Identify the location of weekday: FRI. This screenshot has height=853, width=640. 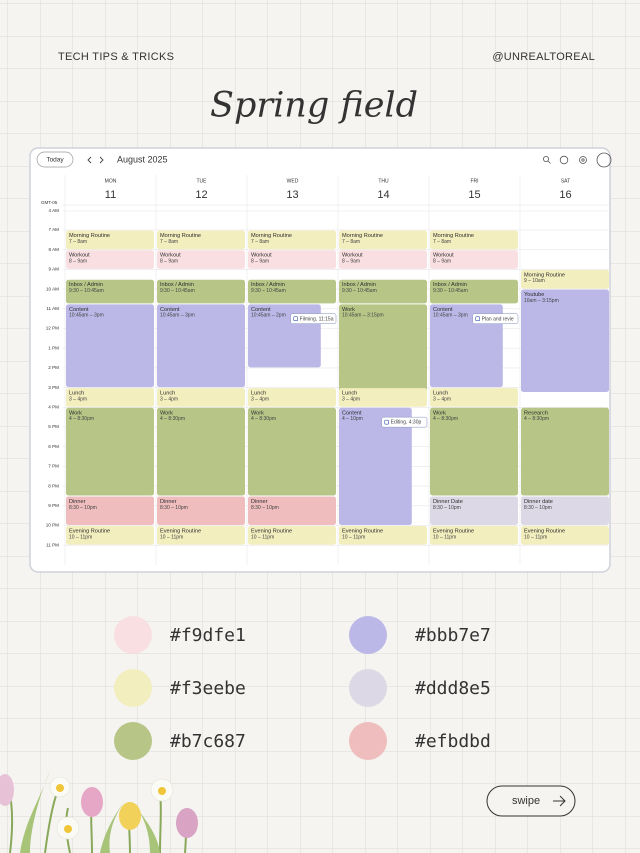
(474, 181).